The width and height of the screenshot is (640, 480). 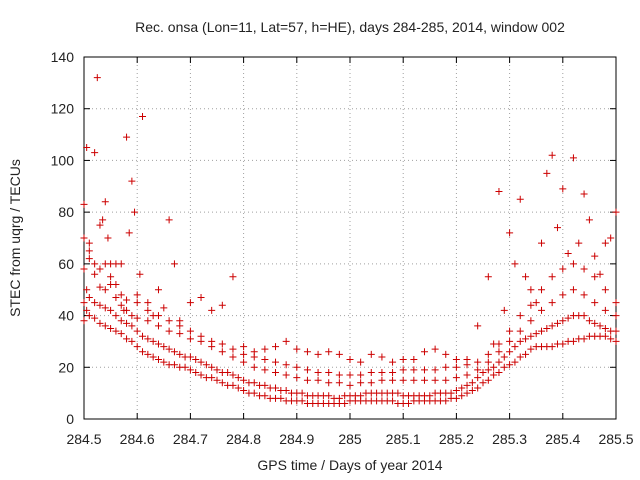 I want to click on x-tick-label: 284.7, so click(x=190, y=439).